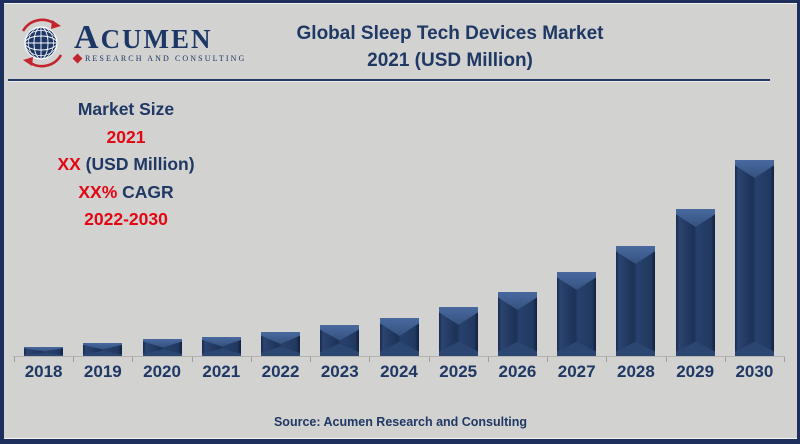  What do you see at coordinates (280, 371) in the screenshot?
I see `x-axis-label-2022: 2022` at bounding box center [280, 371].